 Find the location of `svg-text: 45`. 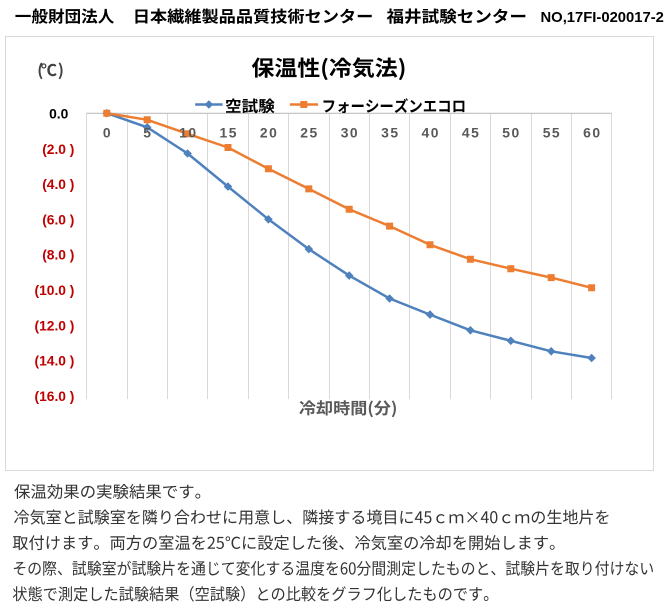

svg-text: 45 is located at coordinates (471, 133).